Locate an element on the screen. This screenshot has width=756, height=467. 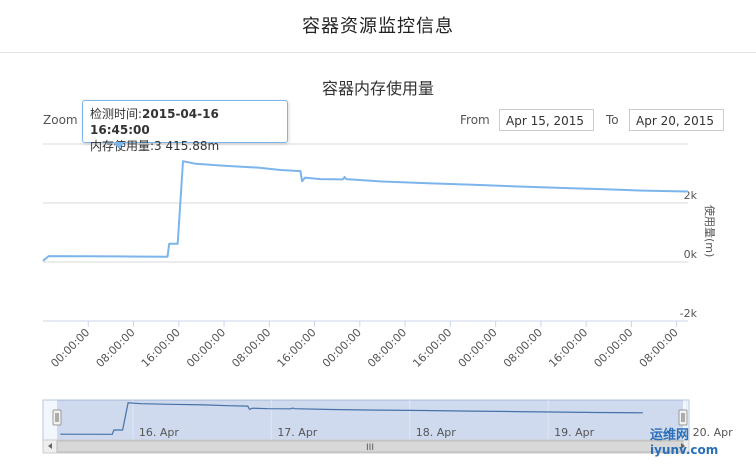
navigator-date-label: 18. Apr is located at coordinates (436, 432).